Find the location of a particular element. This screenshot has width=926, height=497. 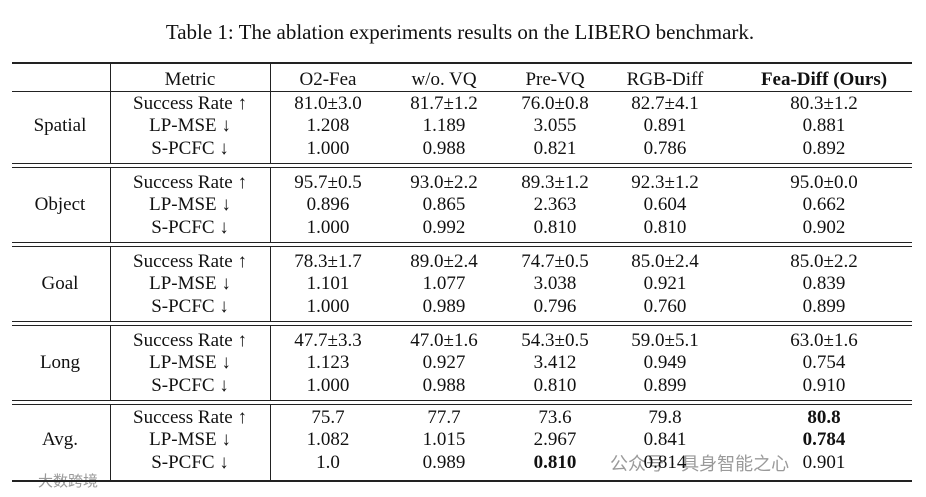

value-cell: 92.3±1.2 is located at coordinates (665, 182).